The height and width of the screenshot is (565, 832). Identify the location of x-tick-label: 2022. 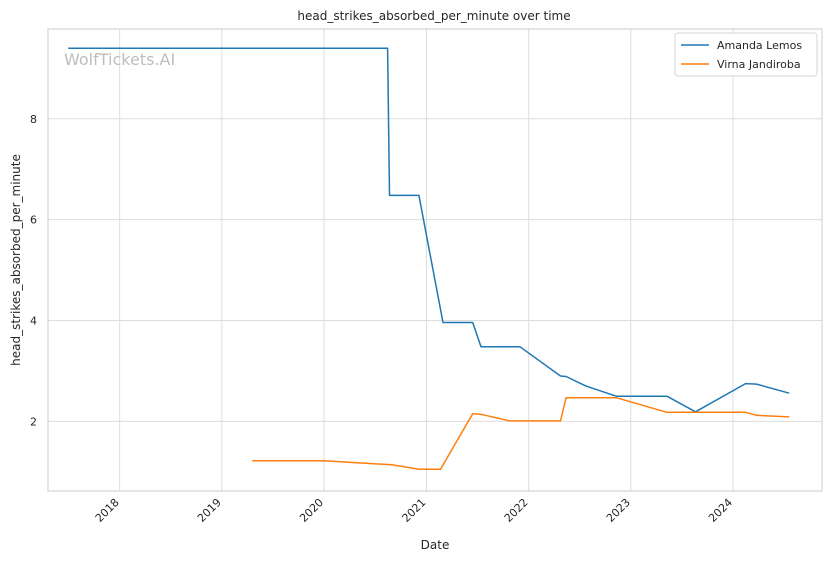
(516, 510).